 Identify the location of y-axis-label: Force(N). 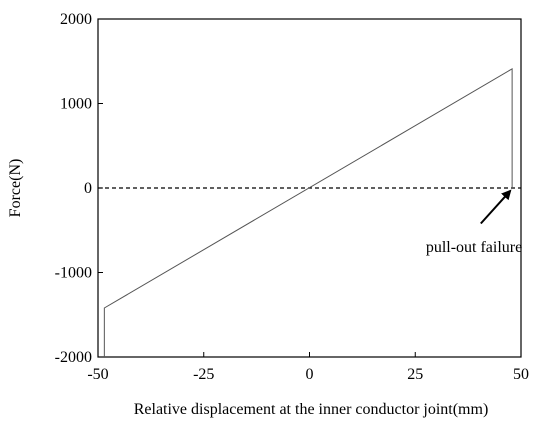
(15, 188).